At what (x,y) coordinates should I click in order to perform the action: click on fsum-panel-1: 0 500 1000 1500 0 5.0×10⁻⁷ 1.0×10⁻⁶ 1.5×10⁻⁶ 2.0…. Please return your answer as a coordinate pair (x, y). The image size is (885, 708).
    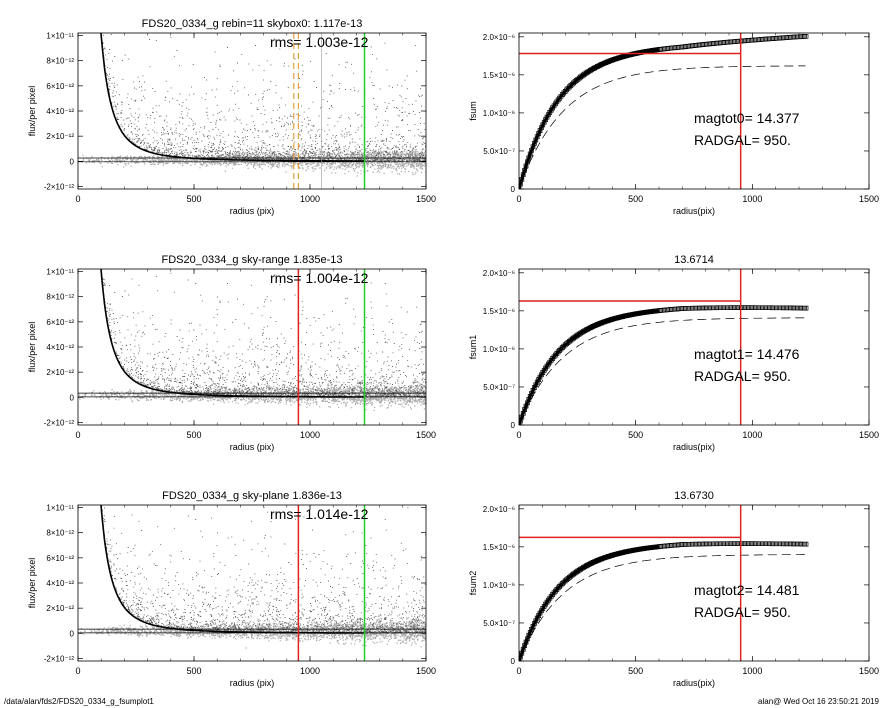
    Looking at the image, I should click on (673, 353).